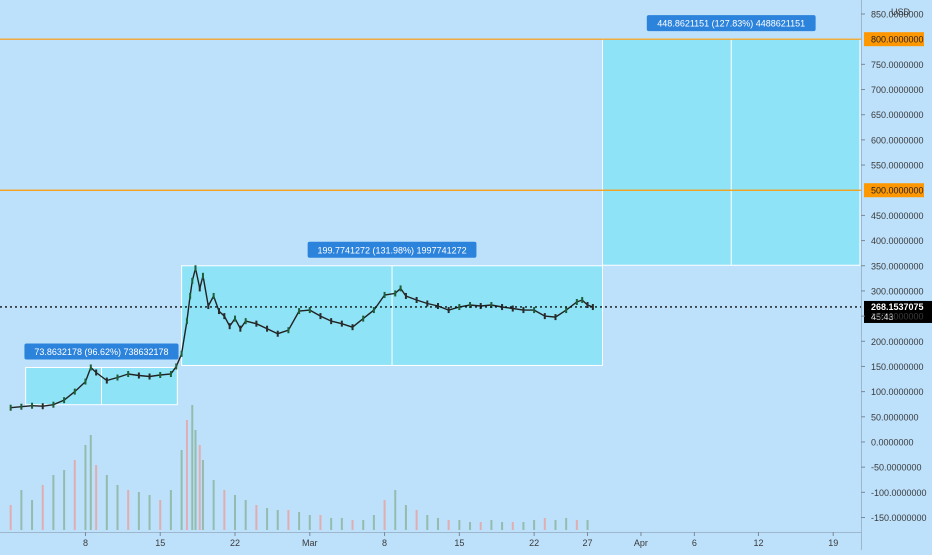 Image resolution: width=932 pixels, height=555 pixels. Describe the element at coordinates (101, 352) in the screenshot. I see `price-range-label: 73.8632178 (96.62%) 738632178` at that location.